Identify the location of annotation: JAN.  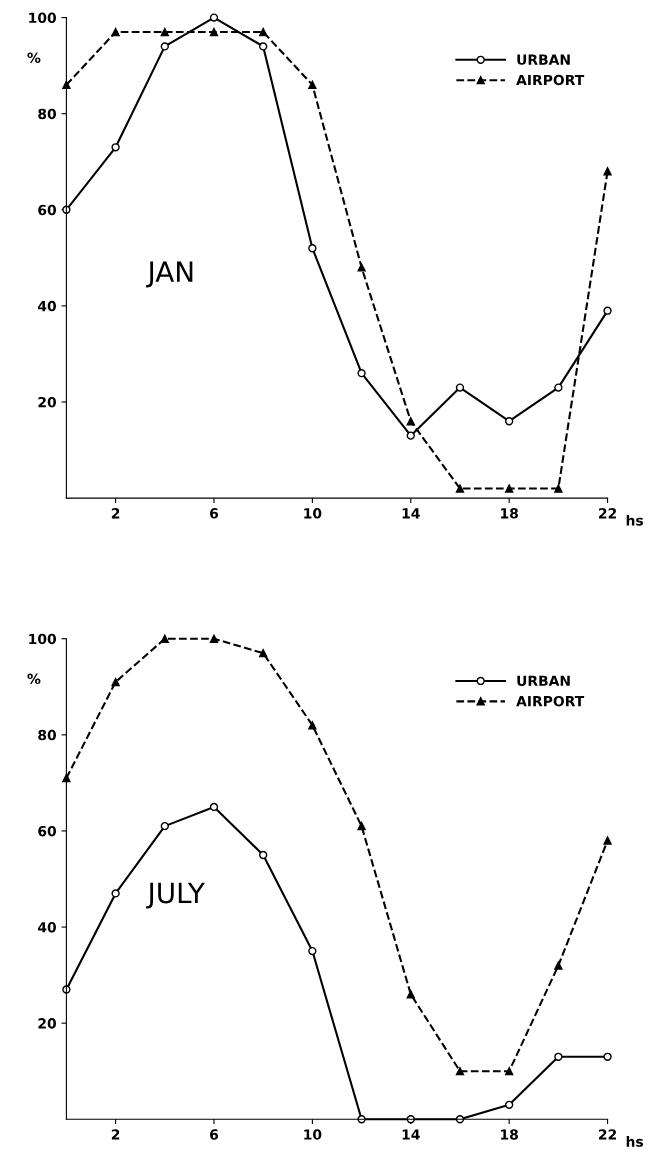
(169, 274).